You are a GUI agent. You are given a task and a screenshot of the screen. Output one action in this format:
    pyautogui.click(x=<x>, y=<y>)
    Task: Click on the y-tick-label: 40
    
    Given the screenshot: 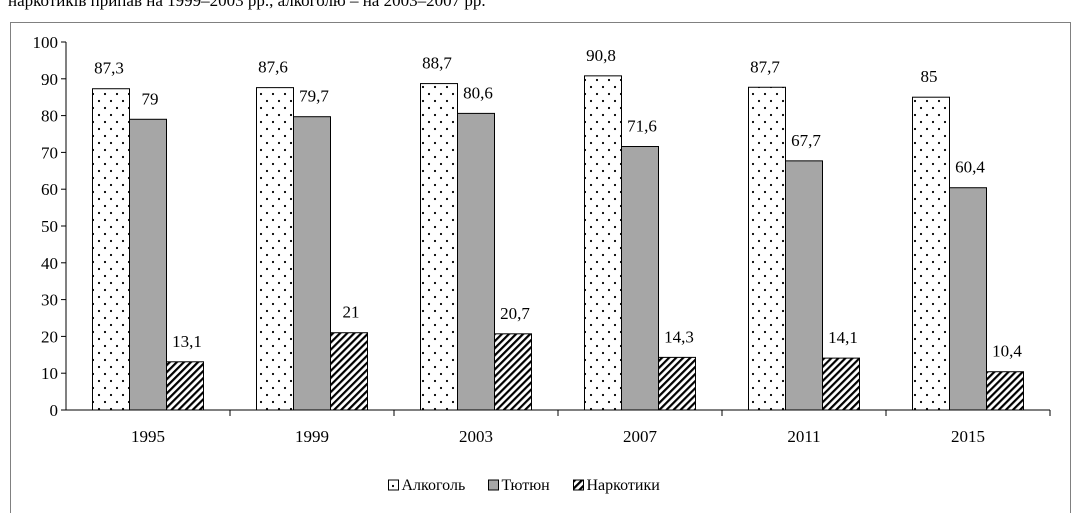 What is the action you would take?
    pyautogui.click(x=49, y=263)
    